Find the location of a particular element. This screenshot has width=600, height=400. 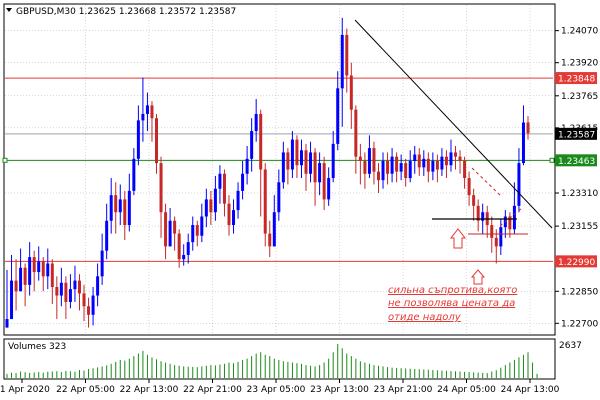

price-tag-label: 1.23587 is located at coordinates (576, 135).